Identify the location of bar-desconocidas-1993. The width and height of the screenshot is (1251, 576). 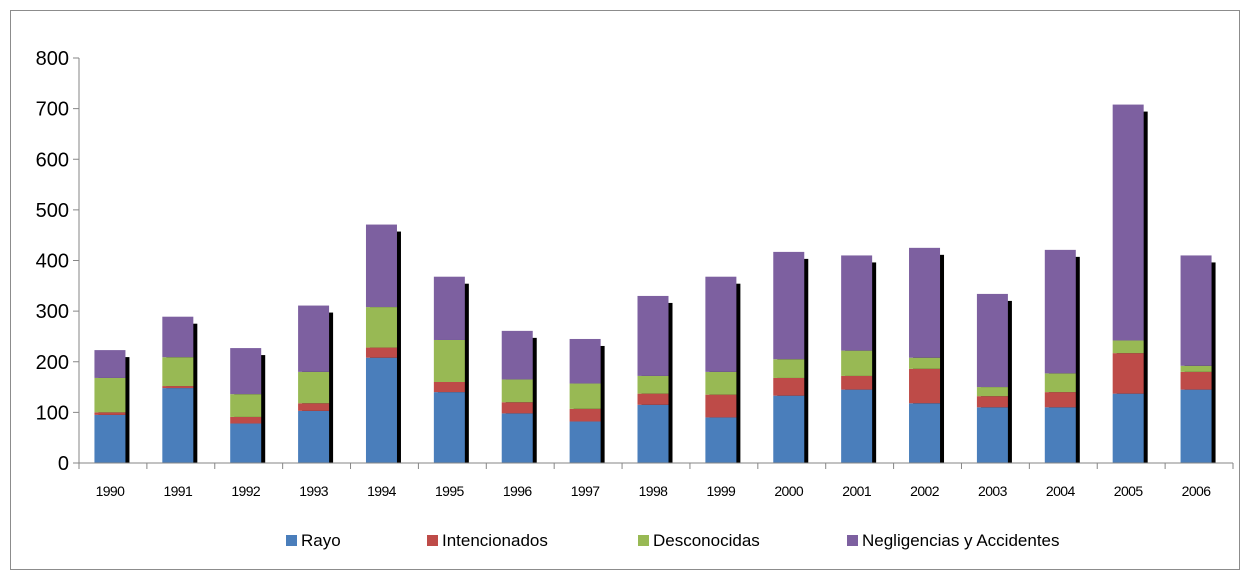
(314, 387).